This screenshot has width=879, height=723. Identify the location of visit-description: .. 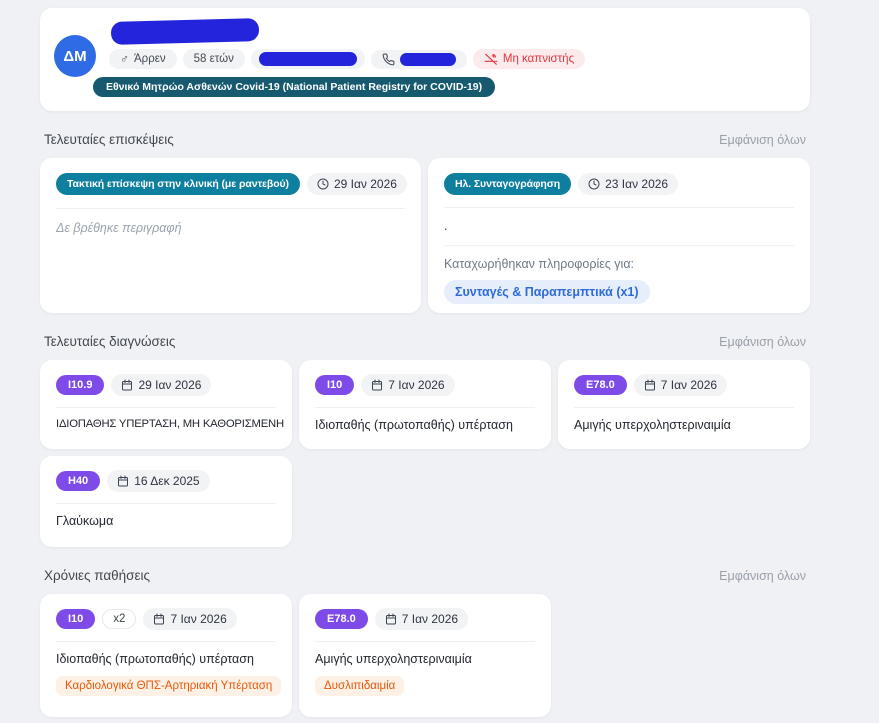
(446, 226).